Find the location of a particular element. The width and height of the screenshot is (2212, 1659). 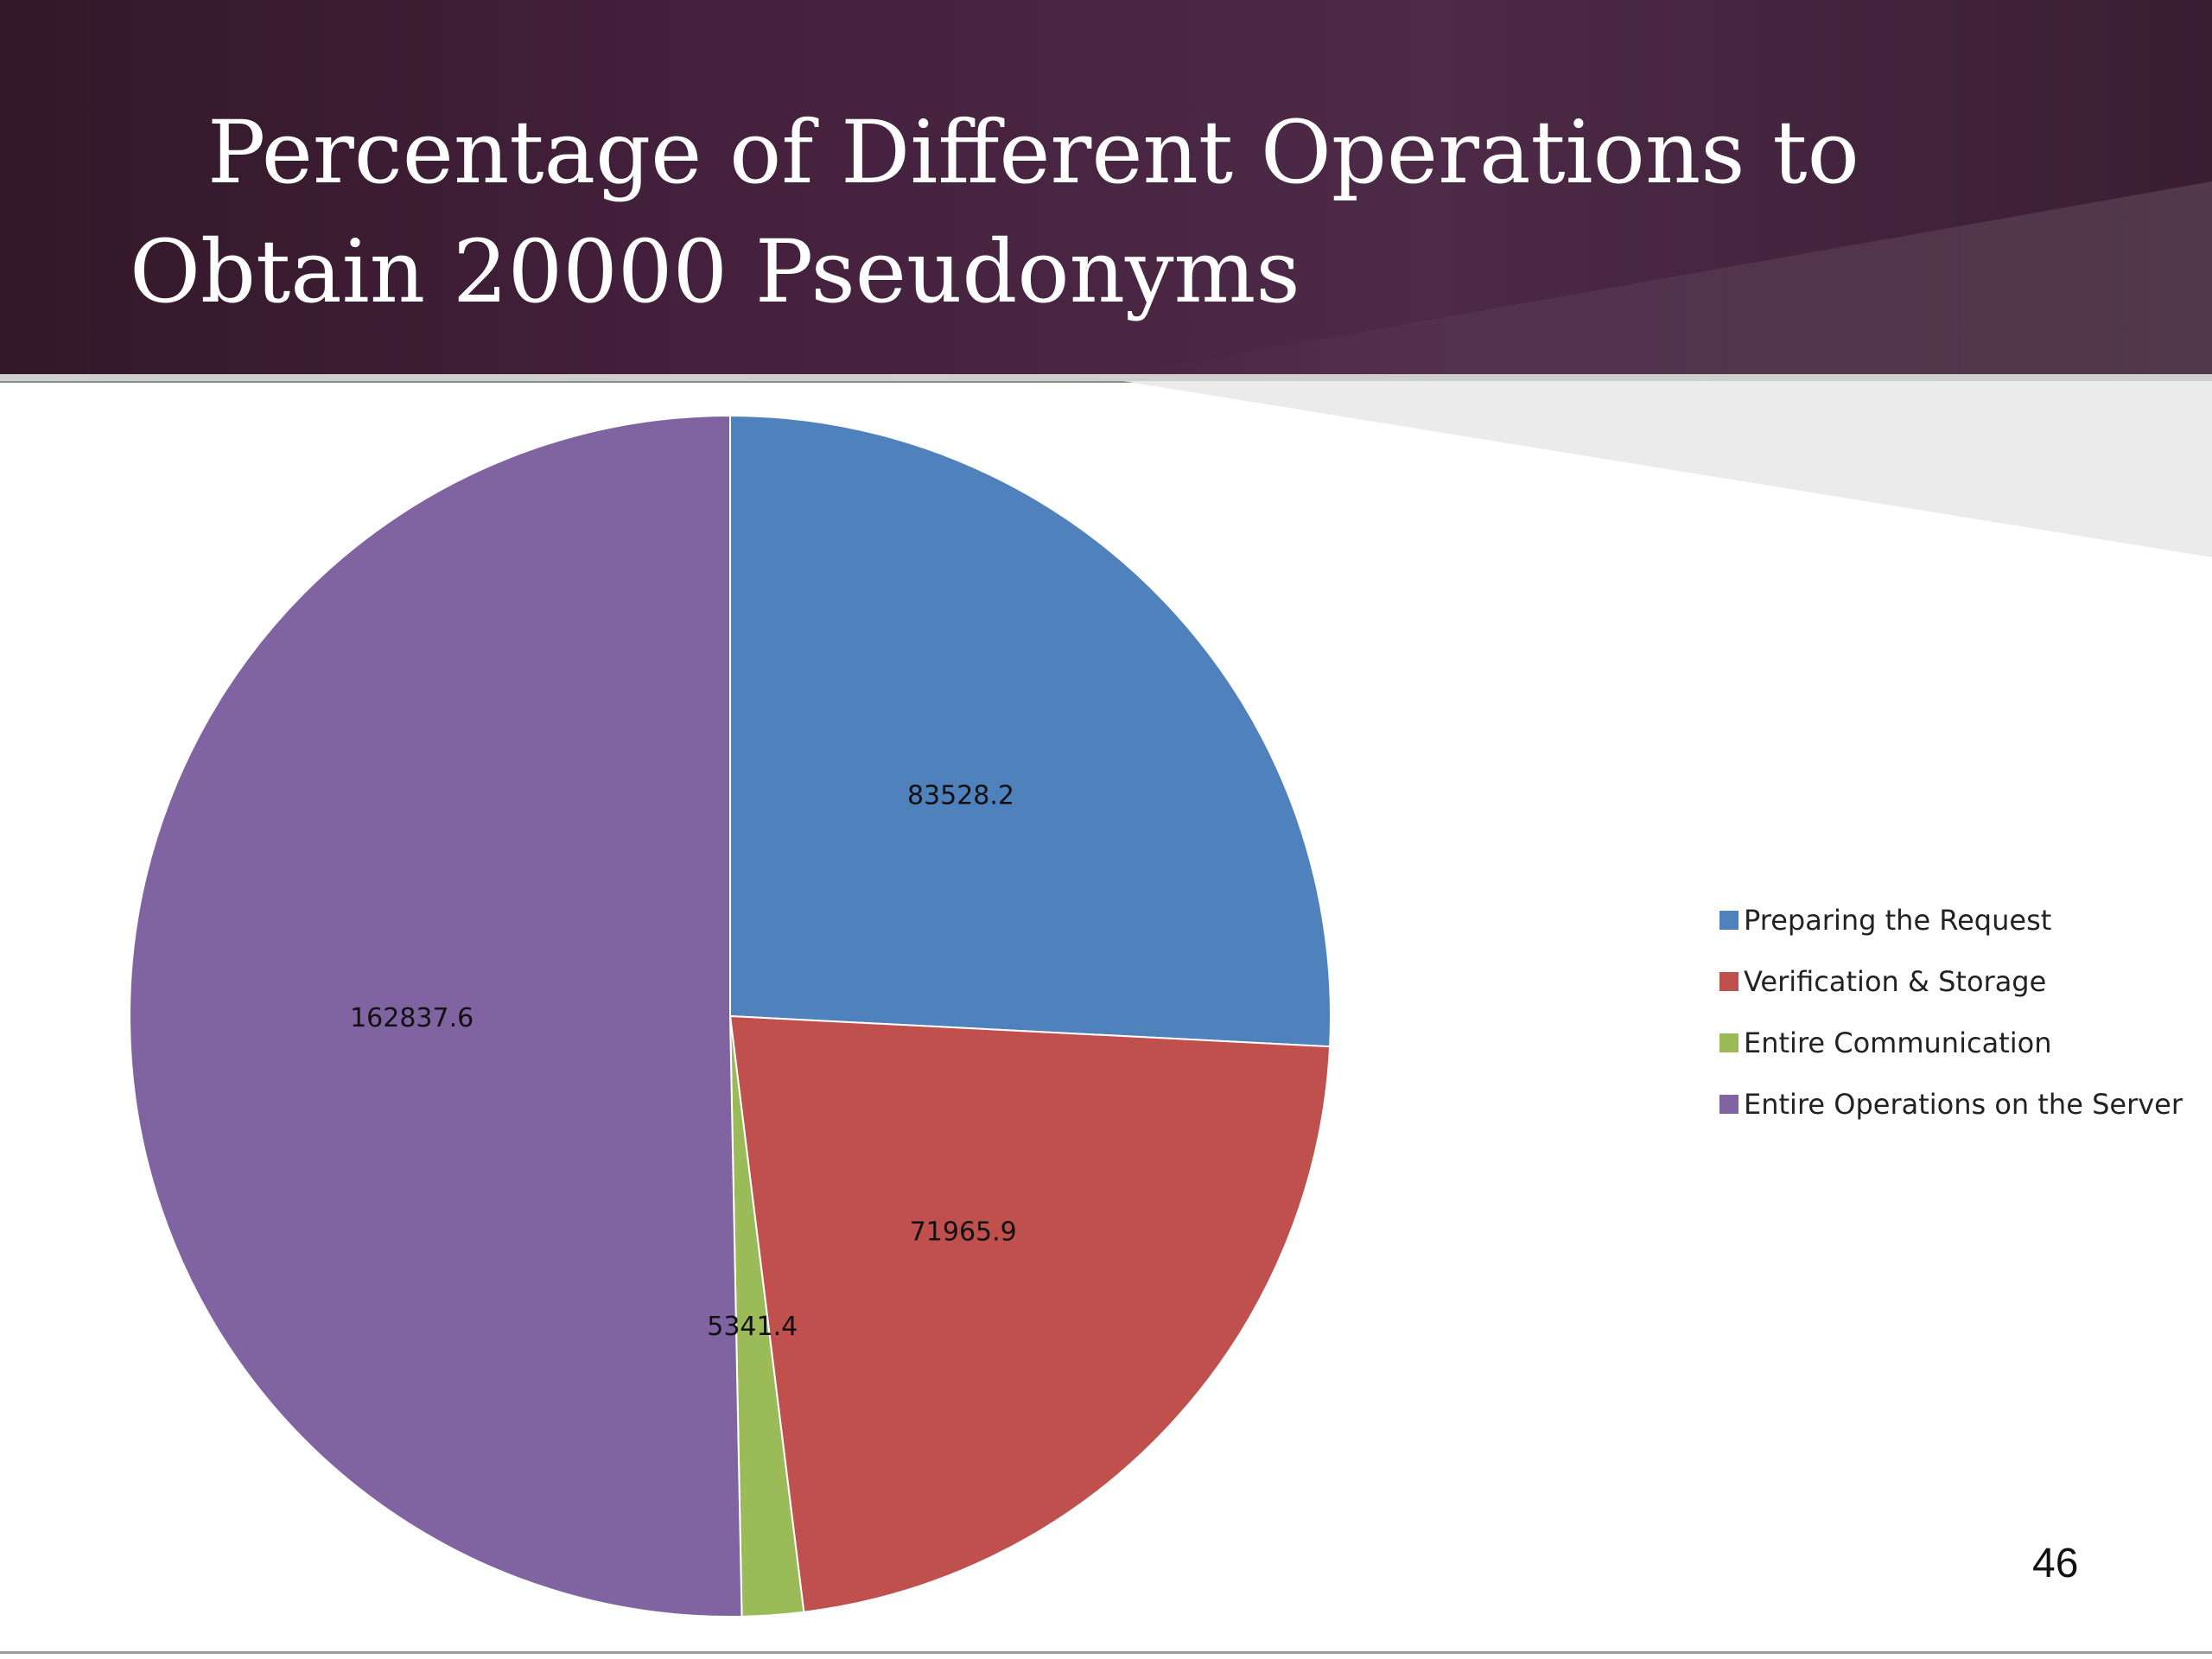

legend-item-preparing-the-request: Preparing the Request is located at coordinates (1951, 920).